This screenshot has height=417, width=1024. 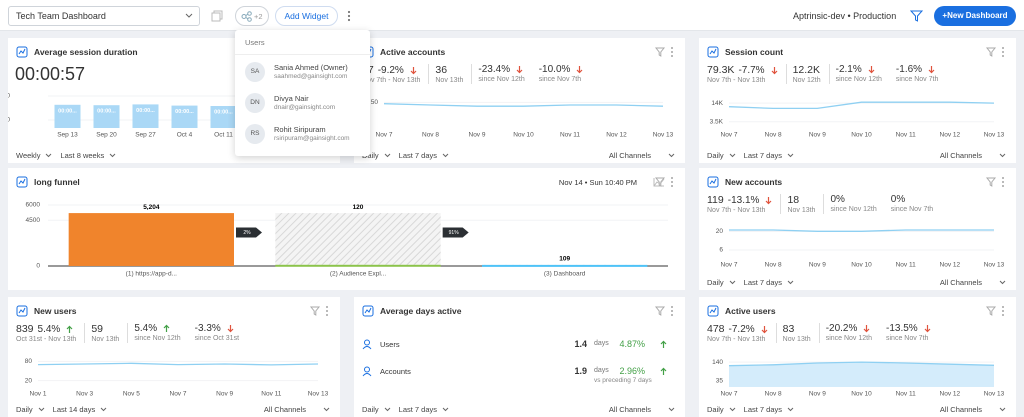 What do you see at coordinates (663, 135) in the screenshot?
I see `x-tick-label: Nov 13` at bounding box center [663, 135].